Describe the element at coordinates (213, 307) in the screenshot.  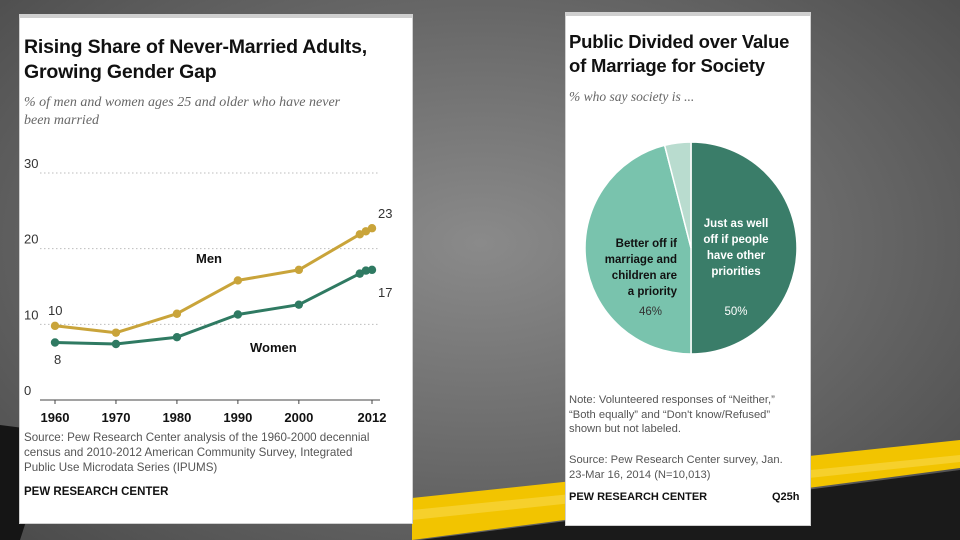
I see `women-series-line` at that location.